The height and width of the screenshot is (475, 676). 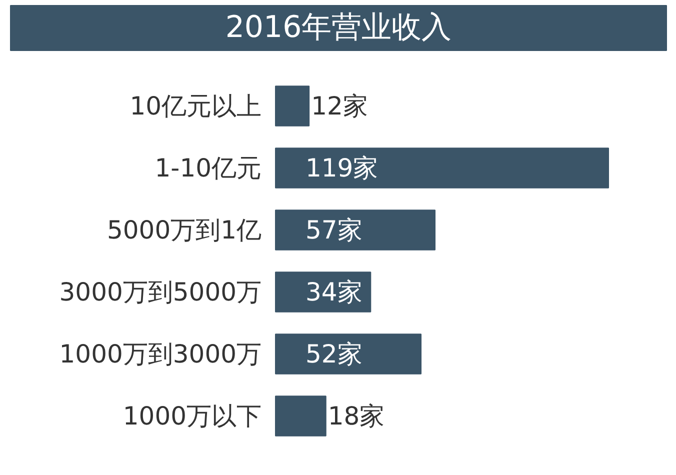 I want to click on y-tick-label: 1000万以下, so click(x=192, y=416).